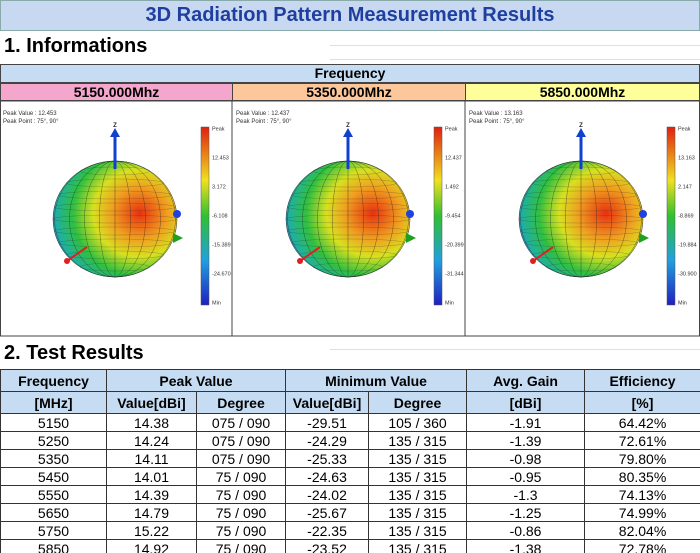 This screenshot has height=553, width=700. Describe the element at coordinates (220, 158) in the screenshot. I see `scale-label: 12.453` at that location.